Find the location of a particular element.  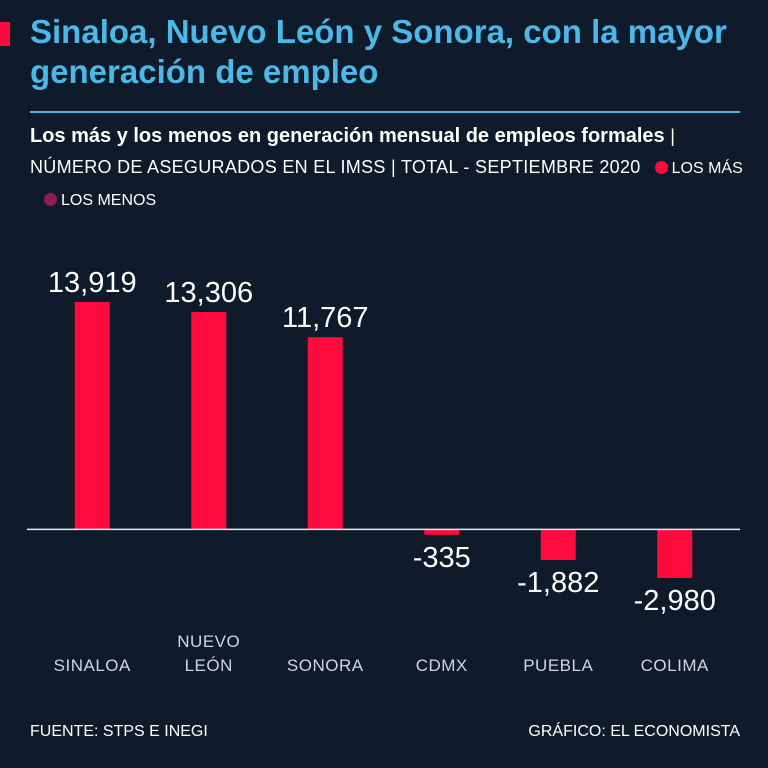

title-rule is located at coordinates (385, 112).